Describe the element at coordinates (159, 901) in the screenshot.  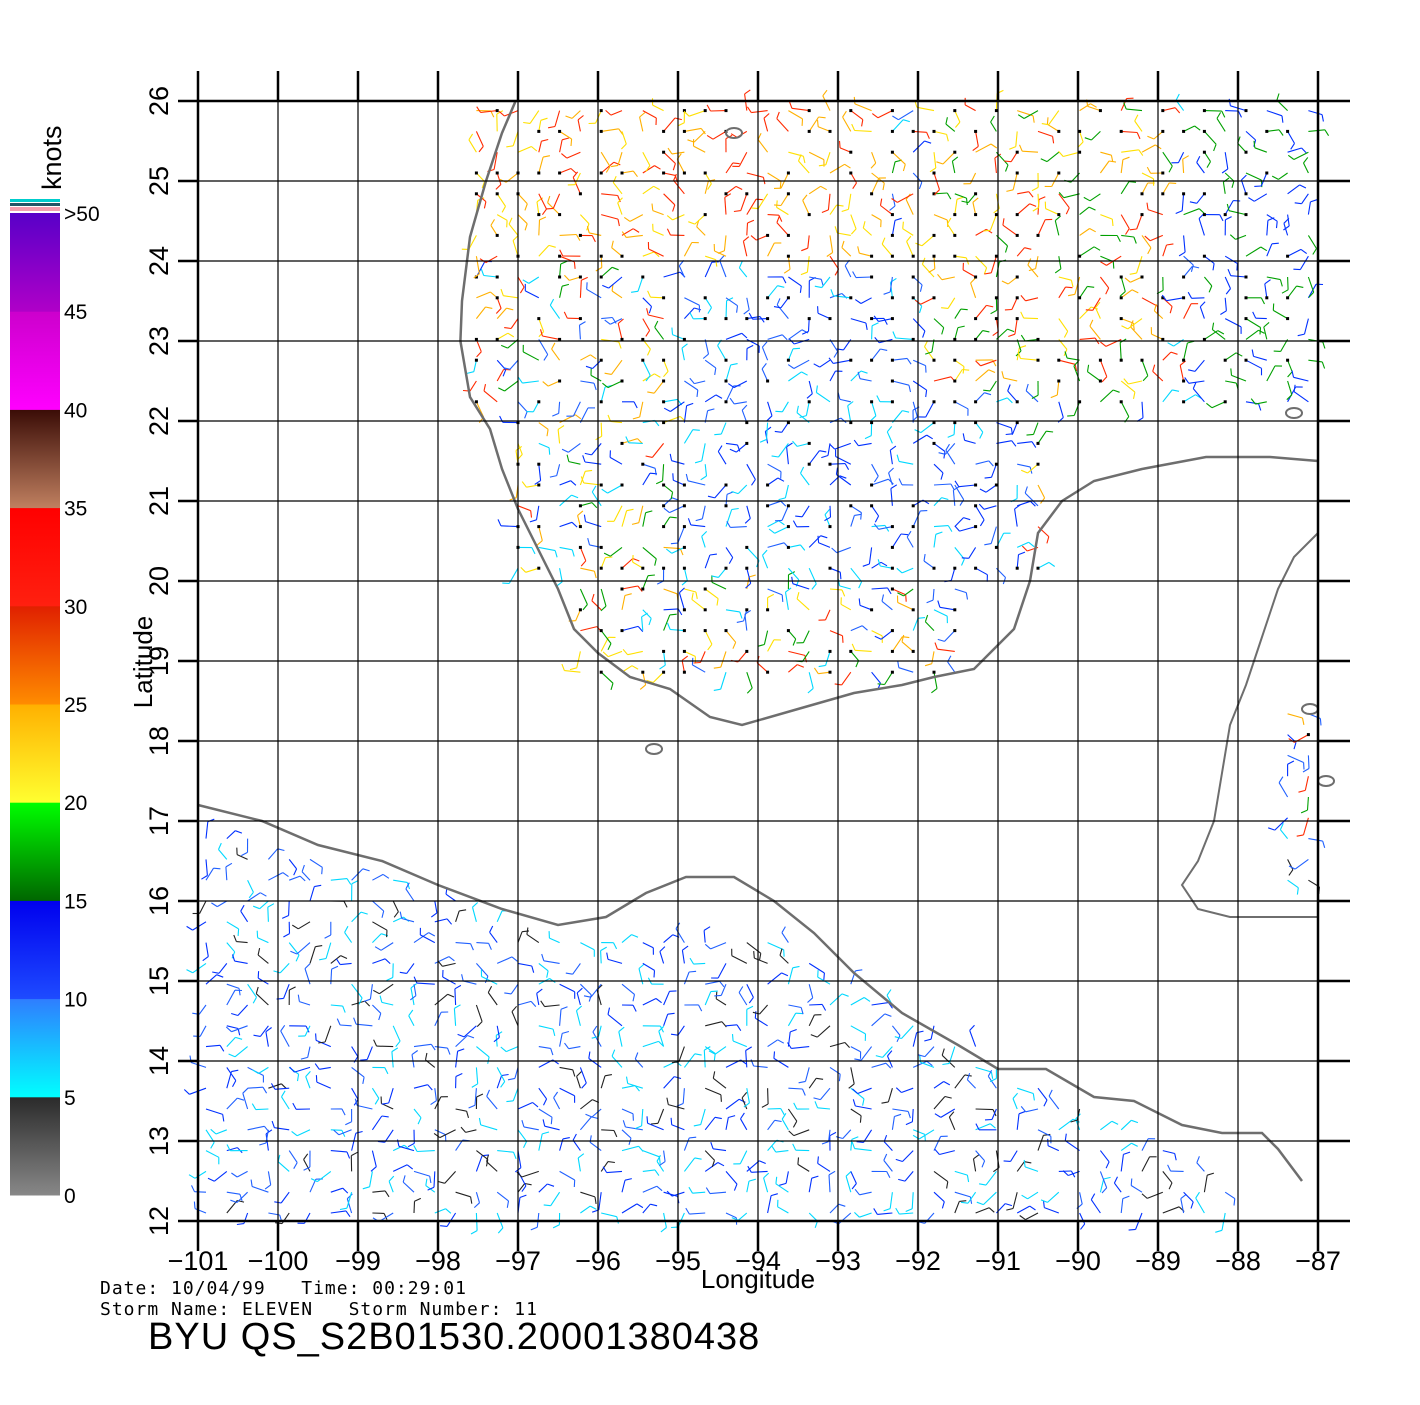
I see `latitude-tick-label: 16` at that location.